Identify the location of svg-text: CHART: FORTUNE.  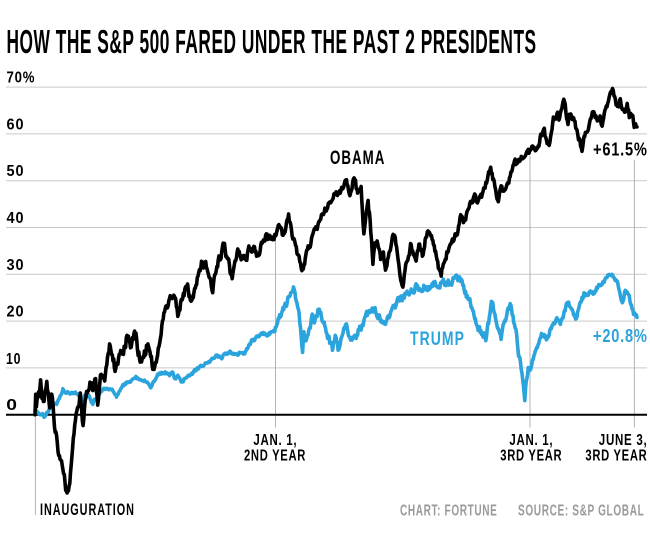
(448, 510).